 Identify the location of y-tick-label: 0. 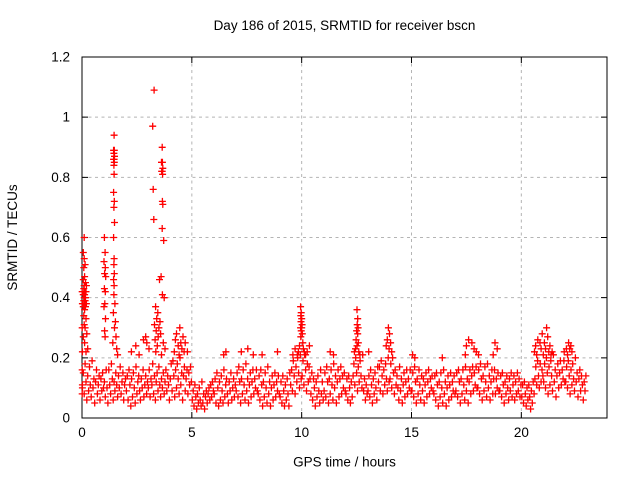
(66, 418).